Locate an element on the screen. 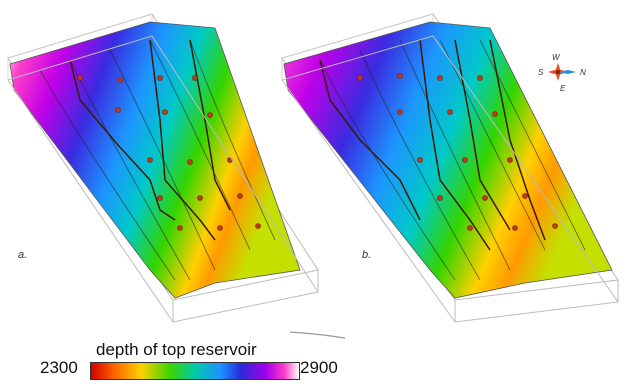 The height and width of the screenshot is (388, 622). colorbar-max-label: 2900 is located at coordinates (319, 367).